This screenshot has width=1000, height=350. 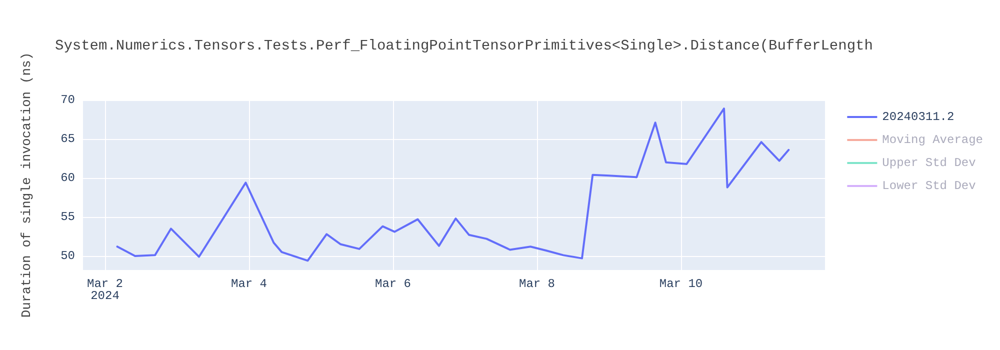 I want to click on y-tick-label: 50, so click(x=67, y=255).